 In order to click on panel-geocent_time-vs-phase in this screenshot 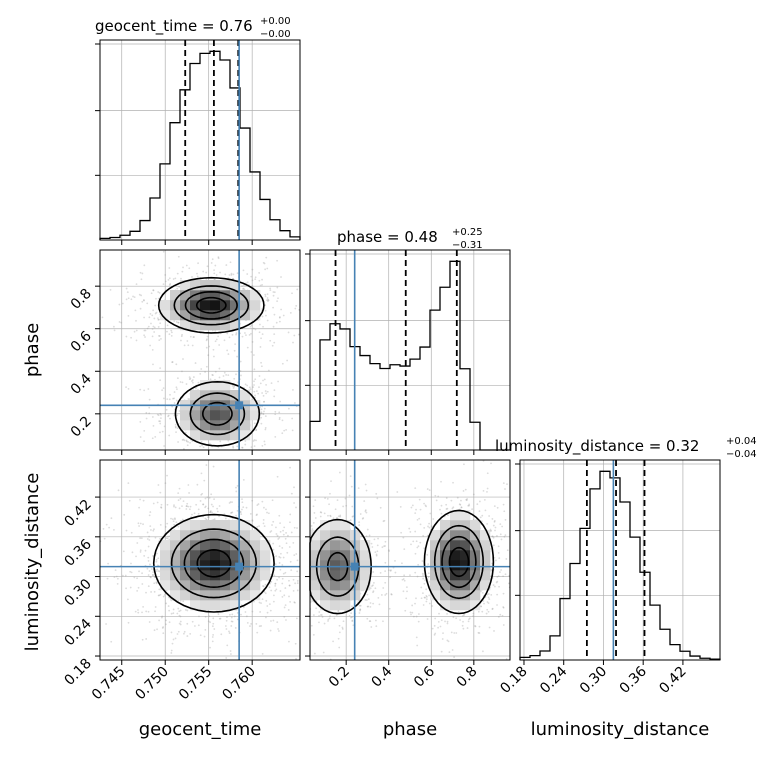, I will do `click(198, 352)`.